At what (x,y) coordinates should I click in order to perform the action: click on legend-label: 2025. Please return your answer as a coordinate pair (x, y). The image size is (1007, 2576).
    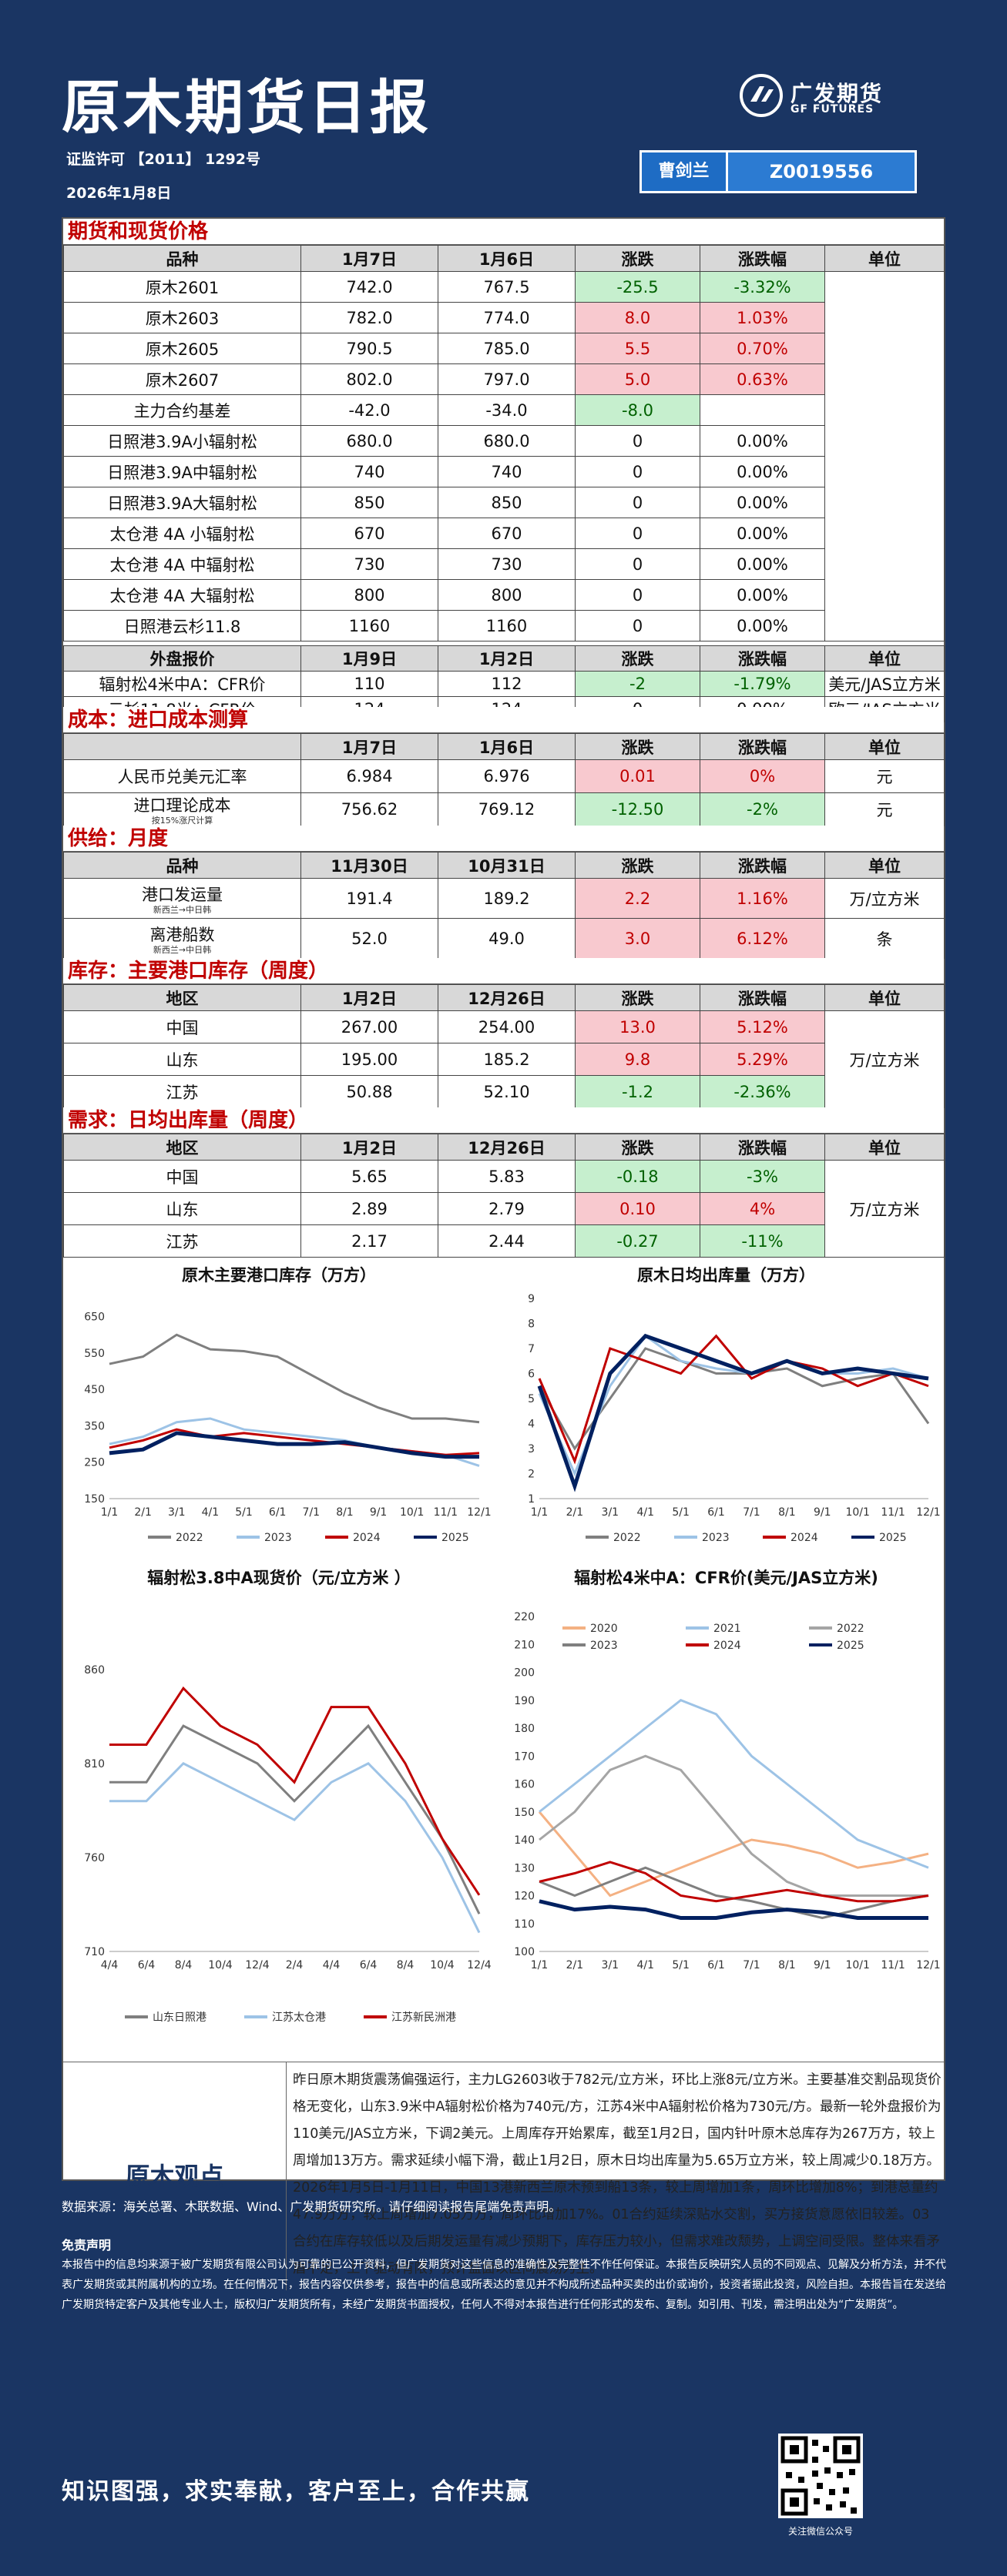
    Looking at the image, I should click on (893, 1538).